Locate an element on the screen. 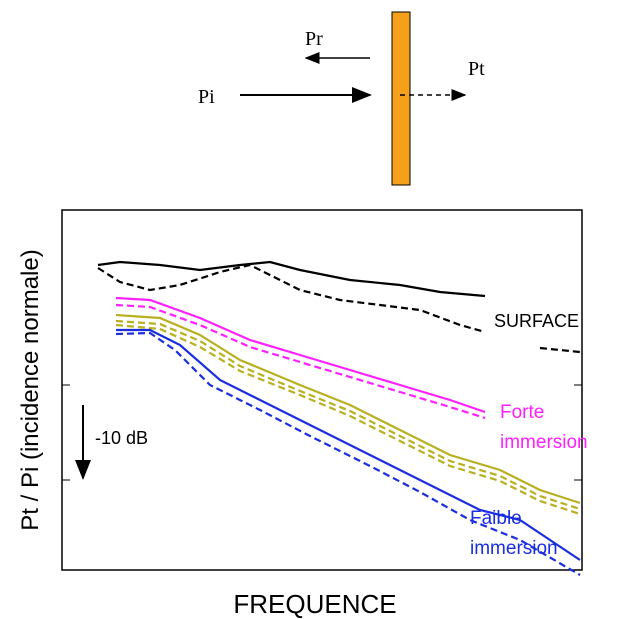  forte-solid is located at coordinates (300, 355).